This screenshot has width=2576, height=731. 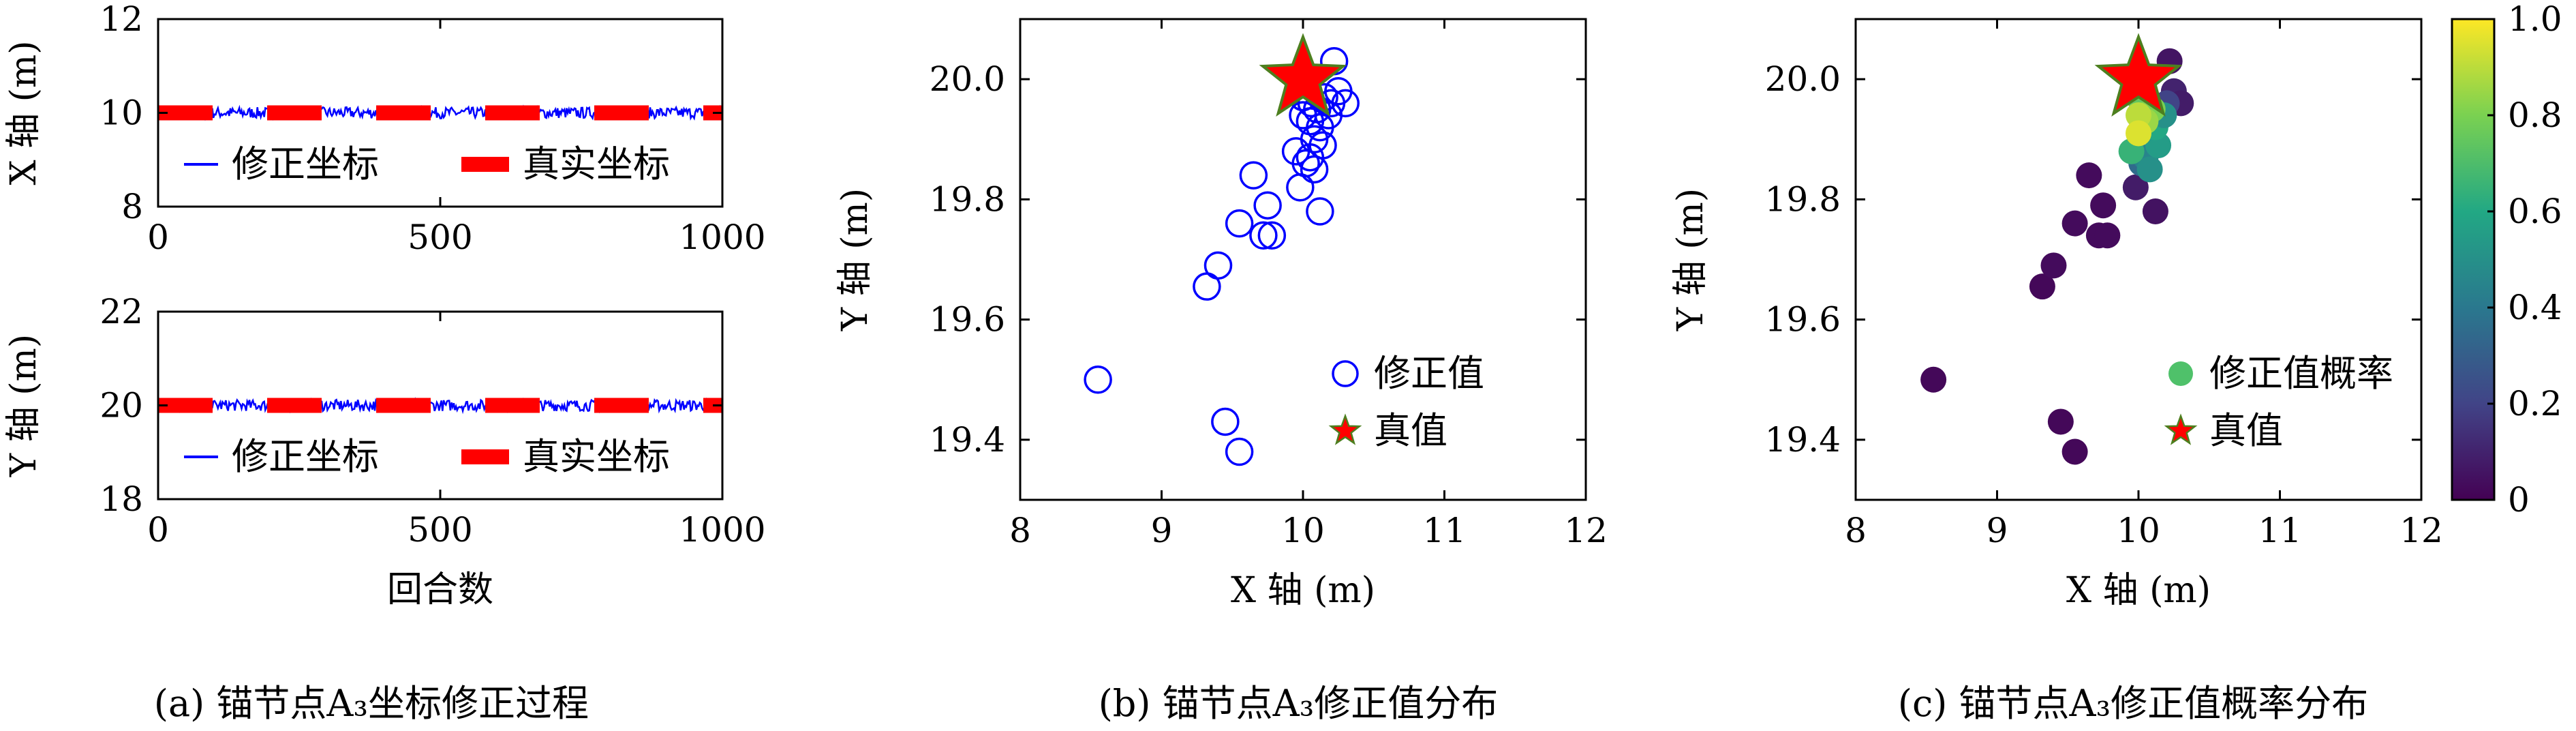 What do you see at coordinates (2535, 211) in the screenshot?
I see `colorbar-tick-label: 0.6` at bounding box center [2535, 211].